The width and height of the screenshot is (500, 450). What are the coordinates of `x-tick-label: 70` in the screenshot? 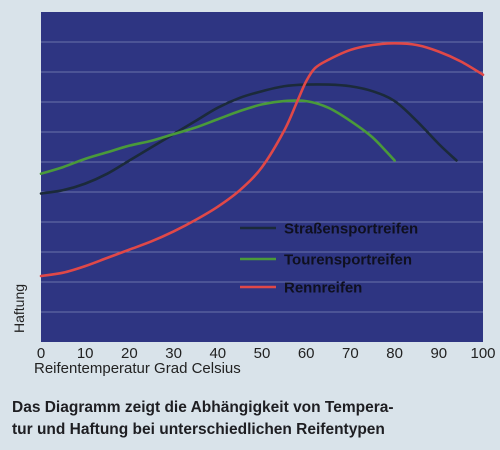 It's located at (350, 353).